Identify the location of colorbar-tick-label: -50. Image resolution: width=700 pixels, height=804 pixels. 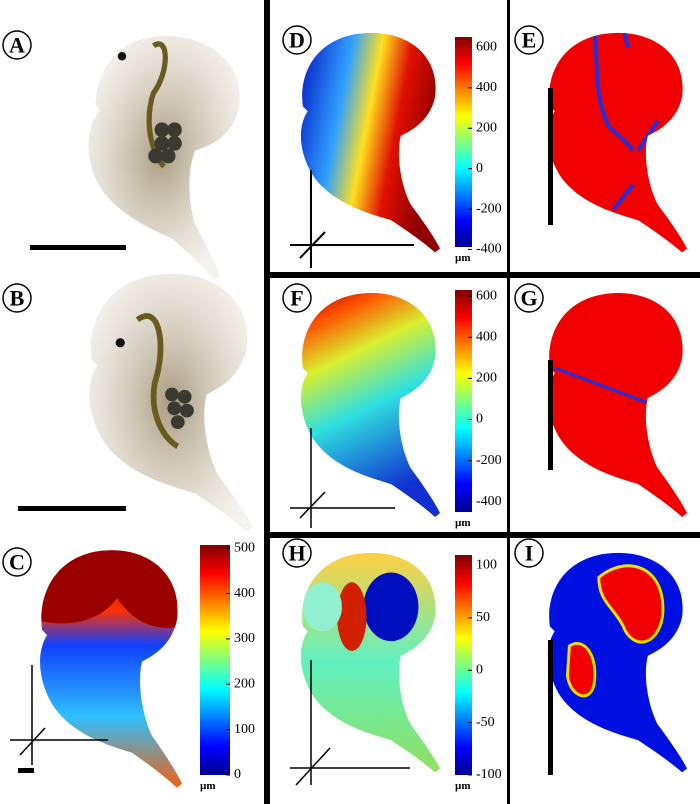
(485, 722).